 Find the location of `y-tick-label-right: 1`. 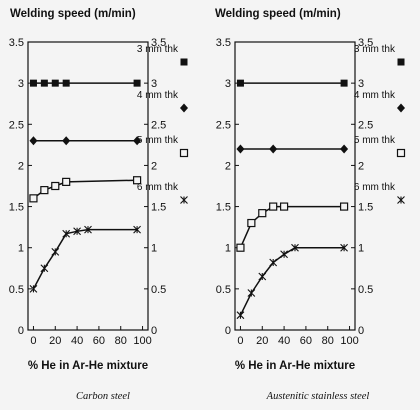

y-tick-label-right: 1 is located at coordinates (361, 249).